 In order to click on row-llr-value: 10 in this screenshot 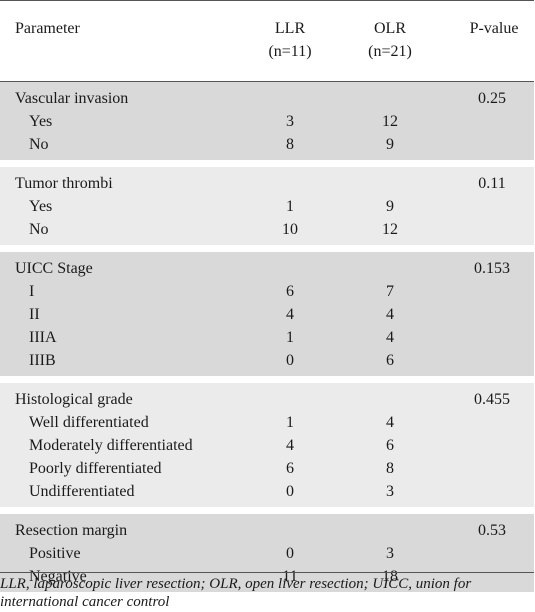, I will do `click(290, 229)`.